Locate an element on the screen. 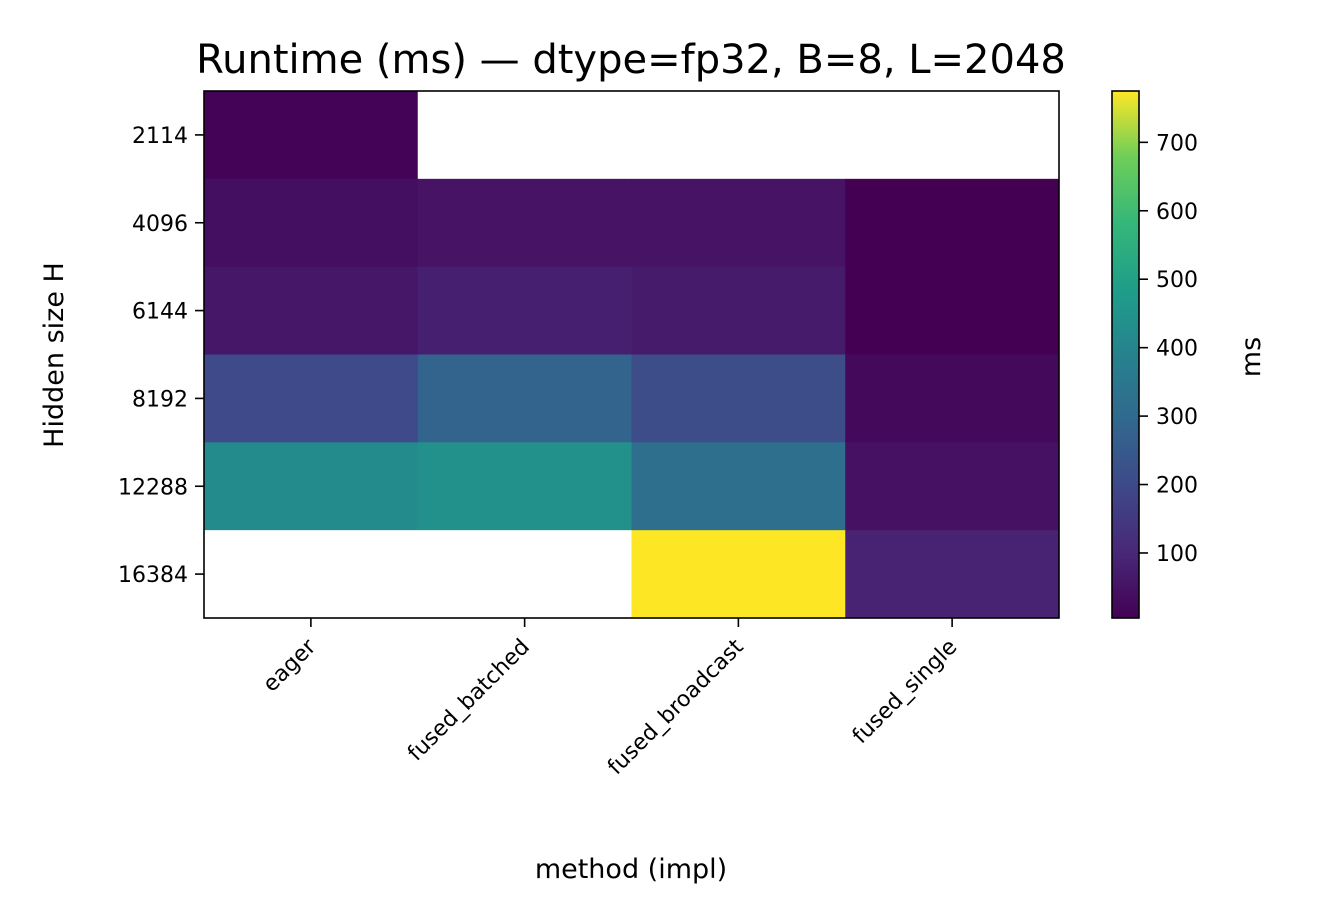 Image resolution: width=1320 pixels, height=923 pixels. y-tick-label: 16384 is located at coordinates (153, 575).